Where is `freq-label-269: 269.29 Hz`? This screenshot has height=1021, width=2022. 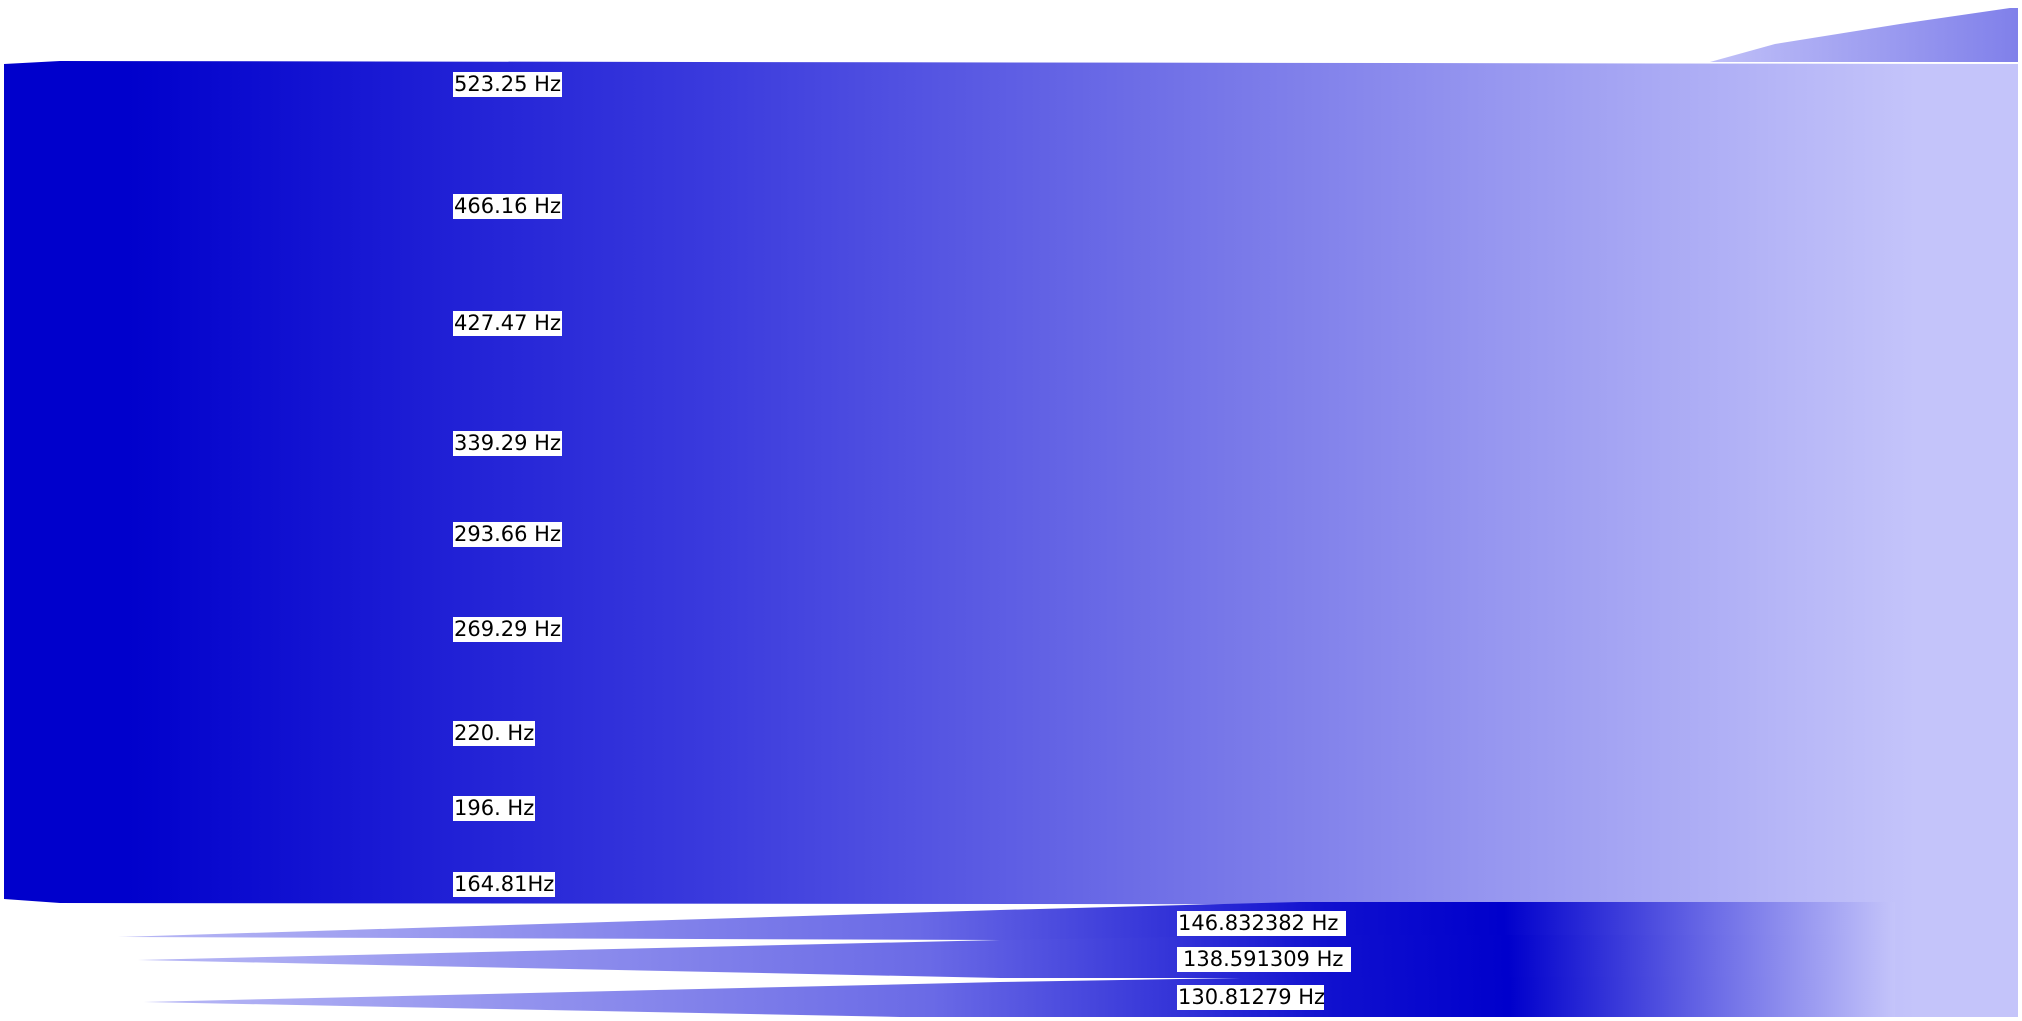
freq-label-269: 269.29 Hz is located at coordinates (507, 629).